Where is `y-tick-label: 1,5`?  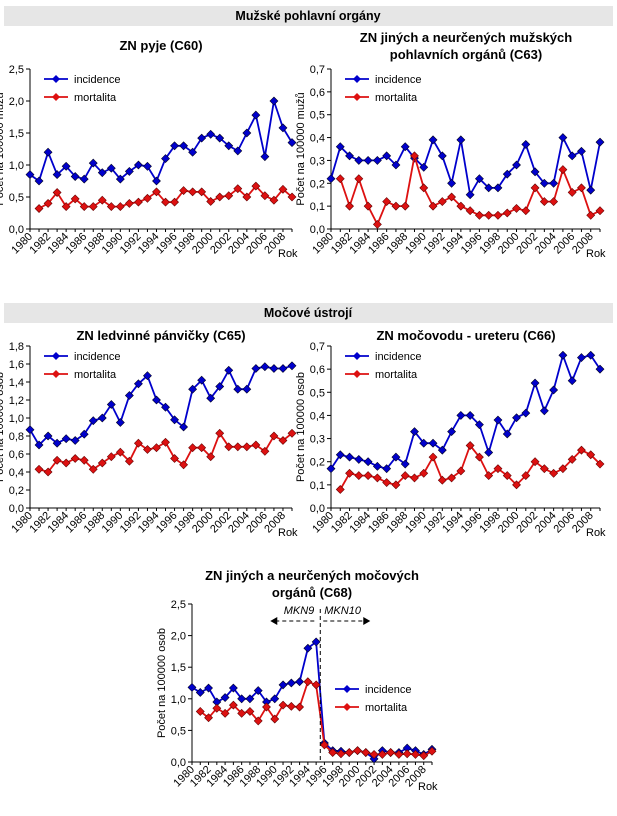 y-tick-label: 1,5 is located at coordinates (178, 668).